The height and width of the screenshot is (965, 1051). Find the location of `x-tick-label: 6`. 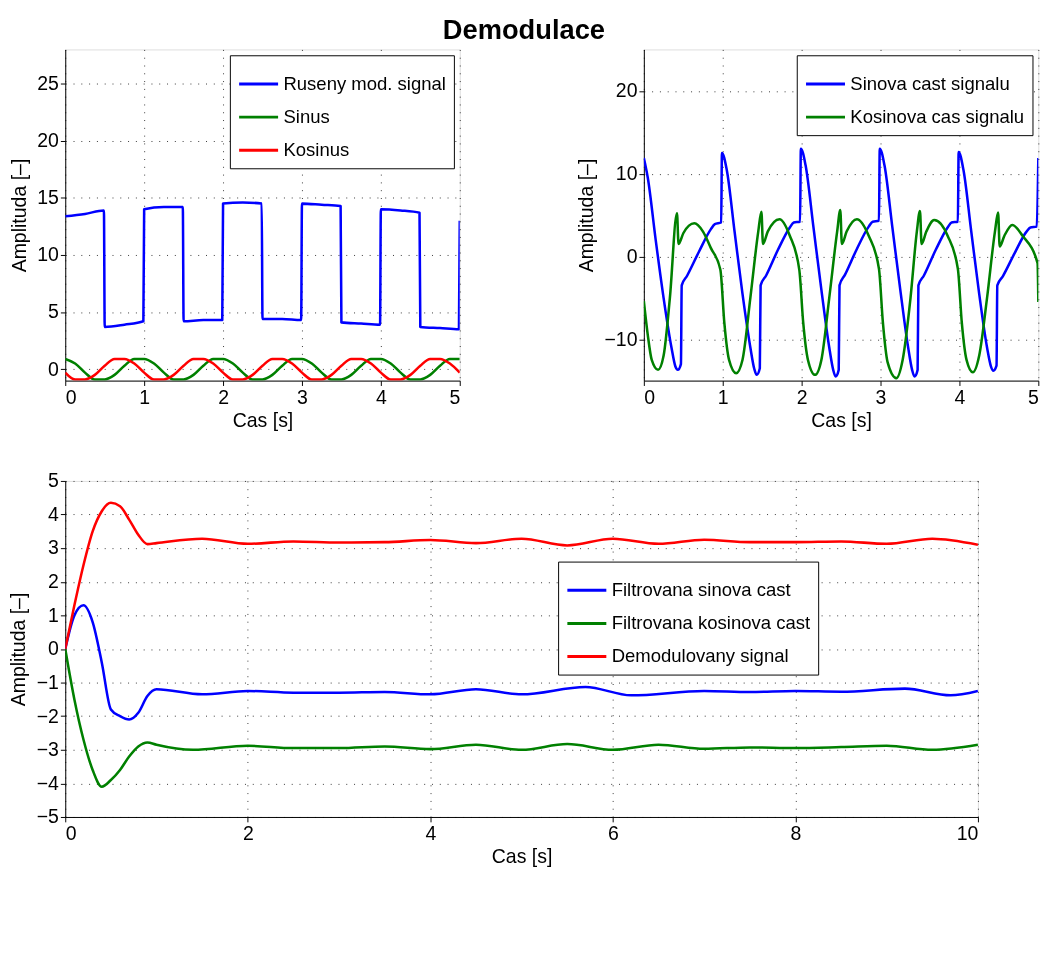

x-tick-label: 6 is located at coordinates (613, 832).